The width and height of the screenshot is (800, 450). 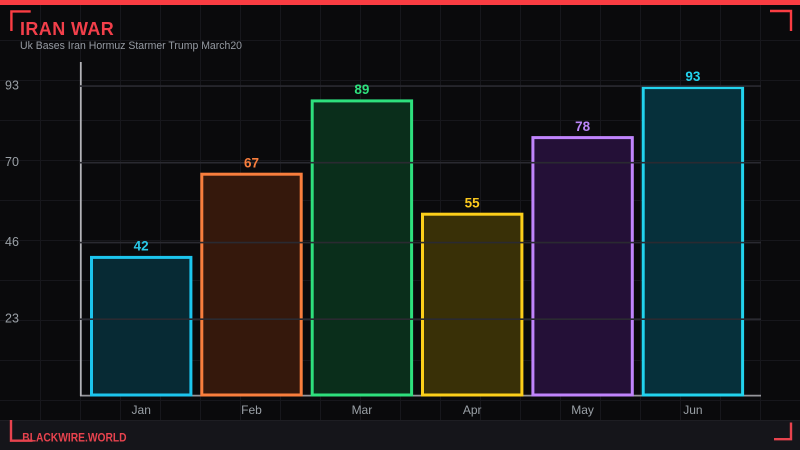 I want to click on svg-text: 78, so click(x=583, y=126).